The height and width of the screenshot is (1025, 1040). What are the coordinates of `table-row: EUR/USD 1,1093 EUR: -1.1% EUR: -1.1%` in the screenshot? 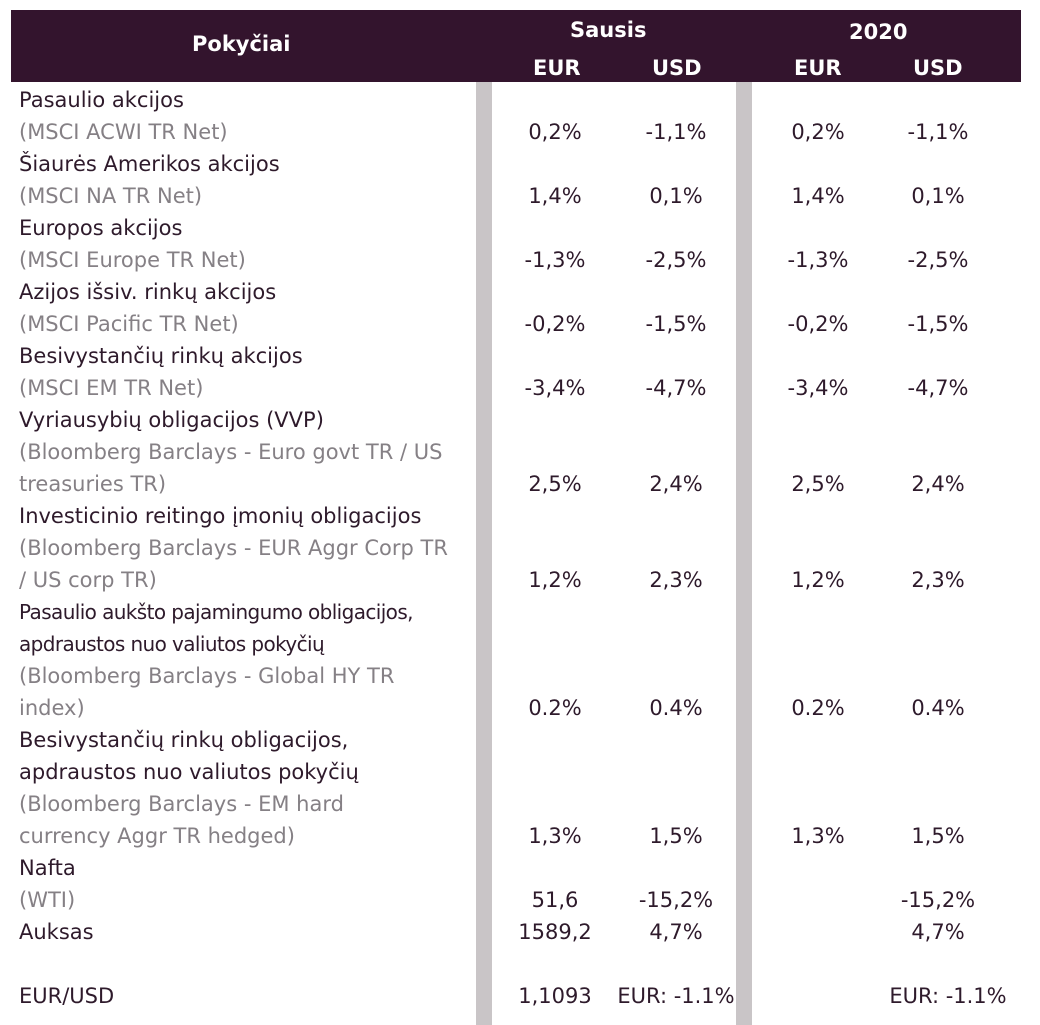 It's located at (520, 996).